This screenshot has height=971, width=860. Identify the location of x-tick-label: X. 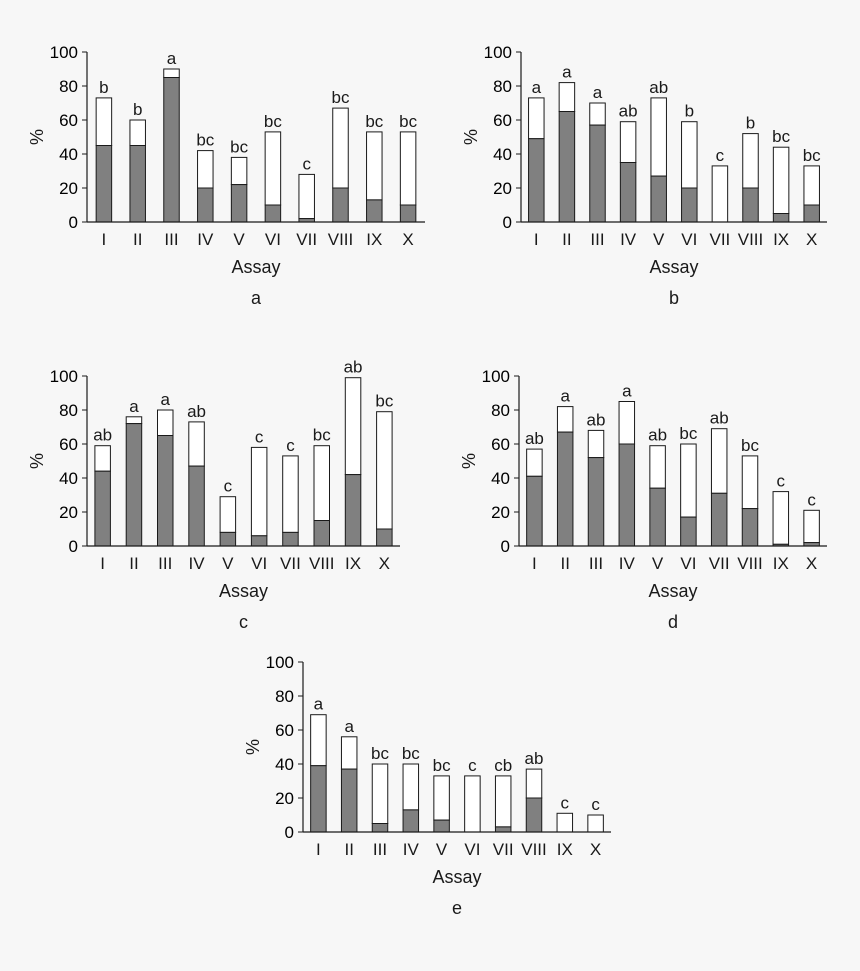
(595, 849).